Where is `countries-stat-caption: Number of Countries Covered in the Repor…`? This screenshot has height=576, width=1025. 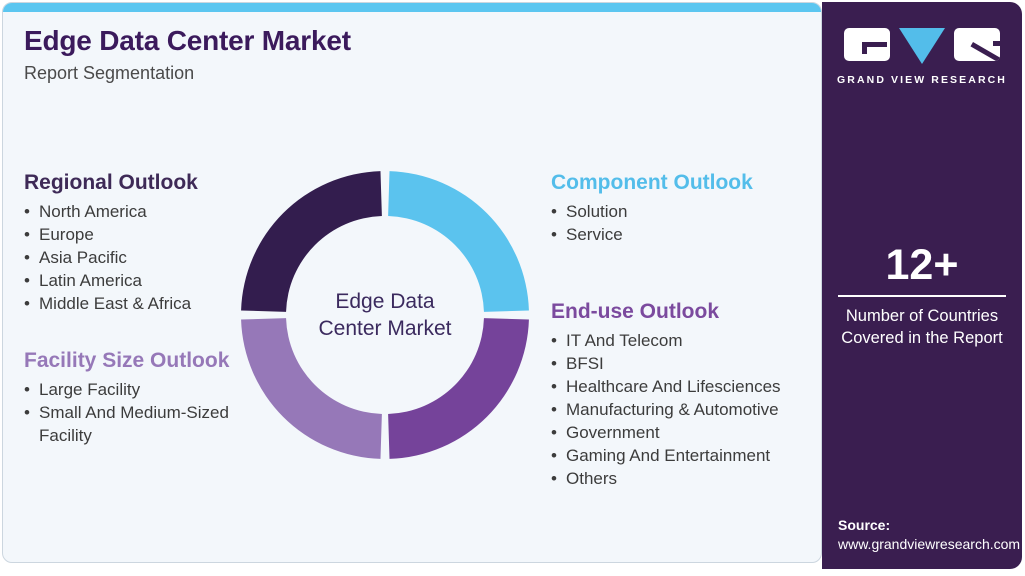
countries-stat-caption: Number of Countries Covered in the Repor… is located at coordinates (922, 327).